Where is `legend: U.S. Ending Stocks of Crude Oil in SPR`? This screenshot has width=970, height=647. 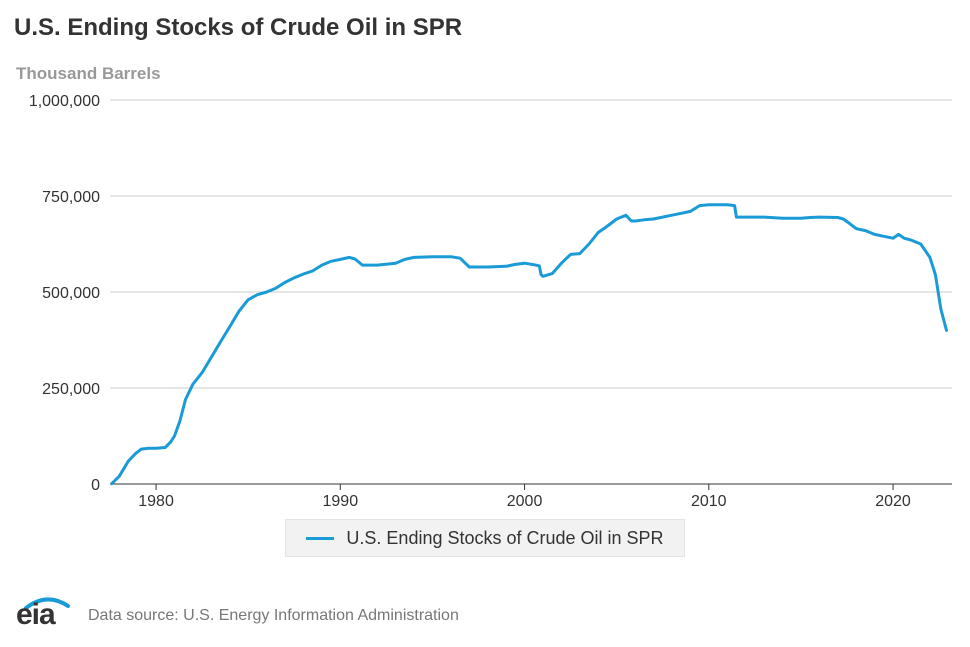 legend: U.S. Ending Stocks of Crude Oil in SPR is located at coordinates (485, 538).